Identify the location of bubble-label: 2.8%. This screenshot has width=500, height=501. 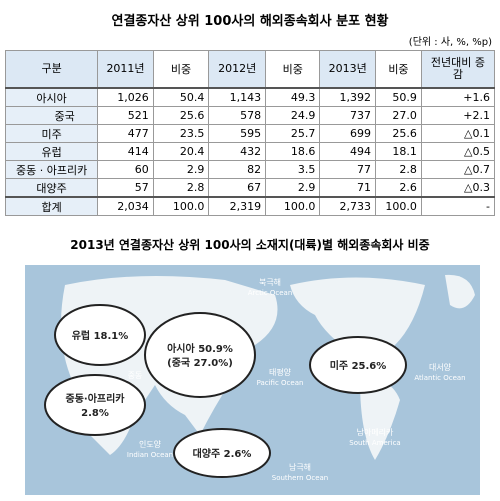
(95, 413).